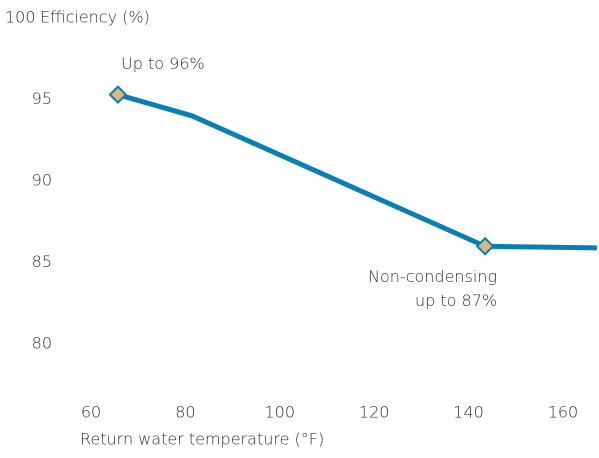 The width and height of the screenshot is (599, 458). What do you see at coordinates (42, 180) in the screenshot?
I see `y-tick-label: 90` at bounding box center [42, 180].